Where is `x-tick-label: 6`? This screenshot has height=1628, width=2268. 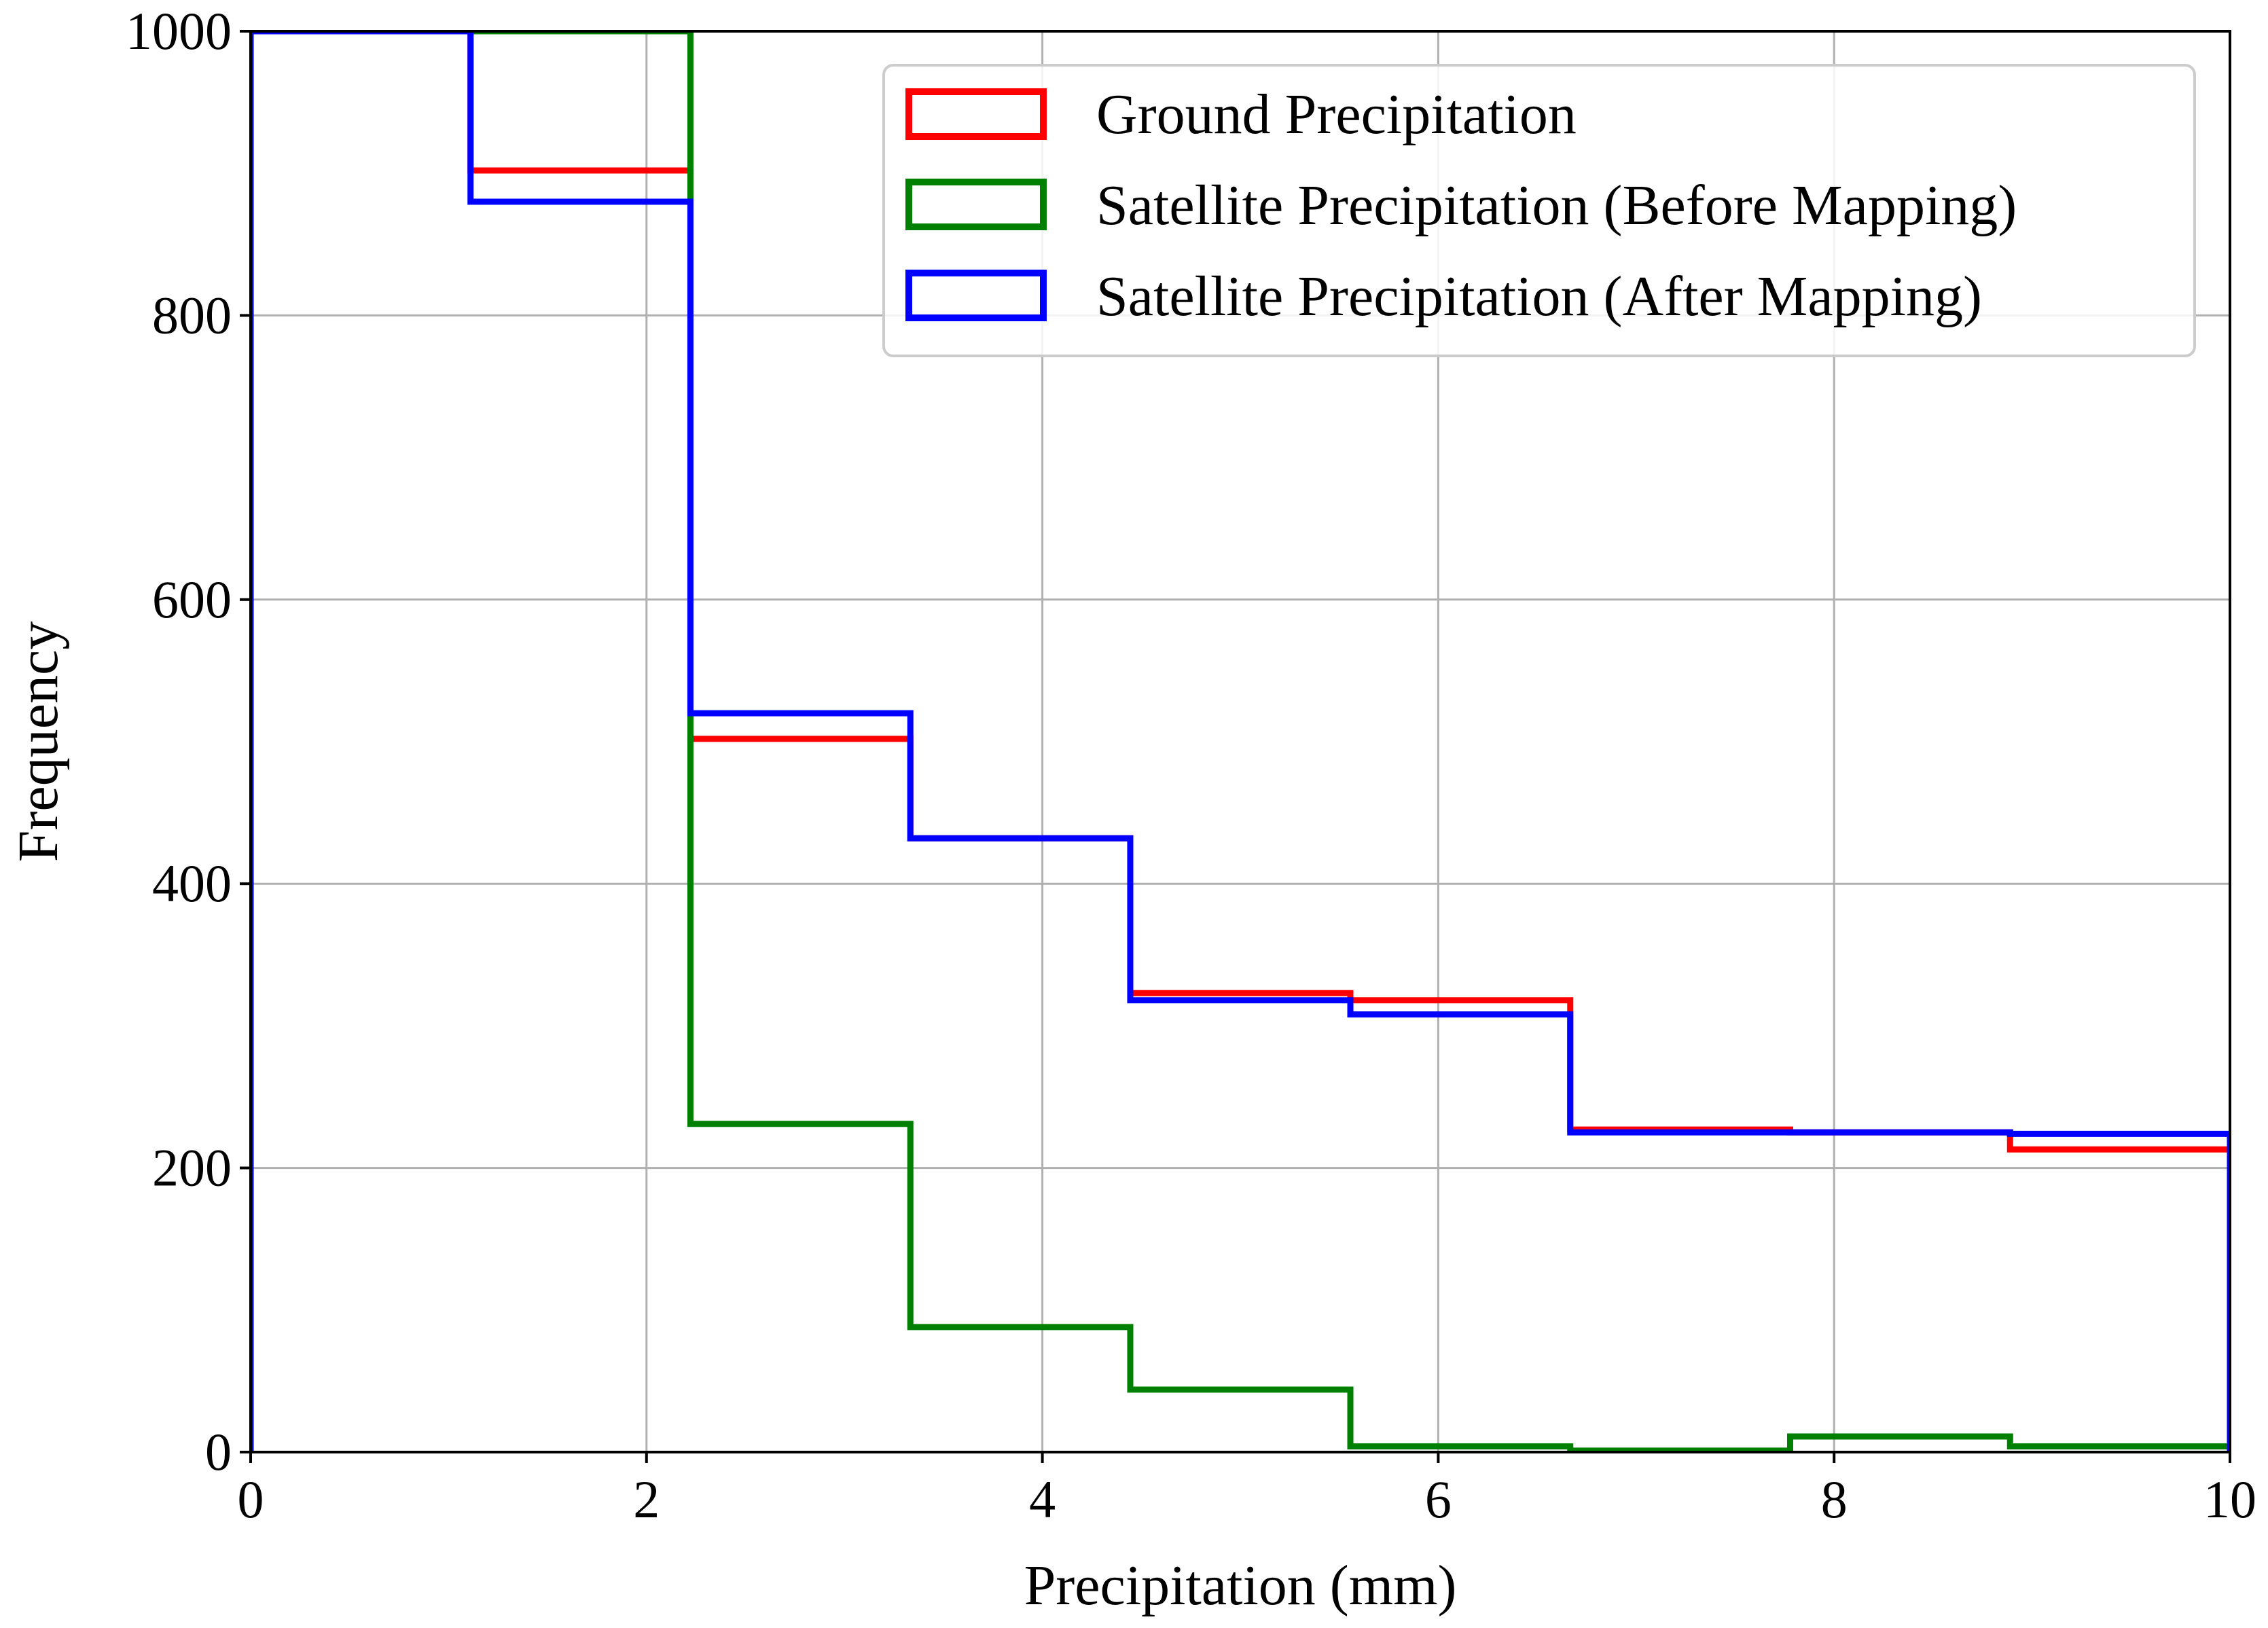
x-tick-label: 6 is located at coordinates (1439, 1500).